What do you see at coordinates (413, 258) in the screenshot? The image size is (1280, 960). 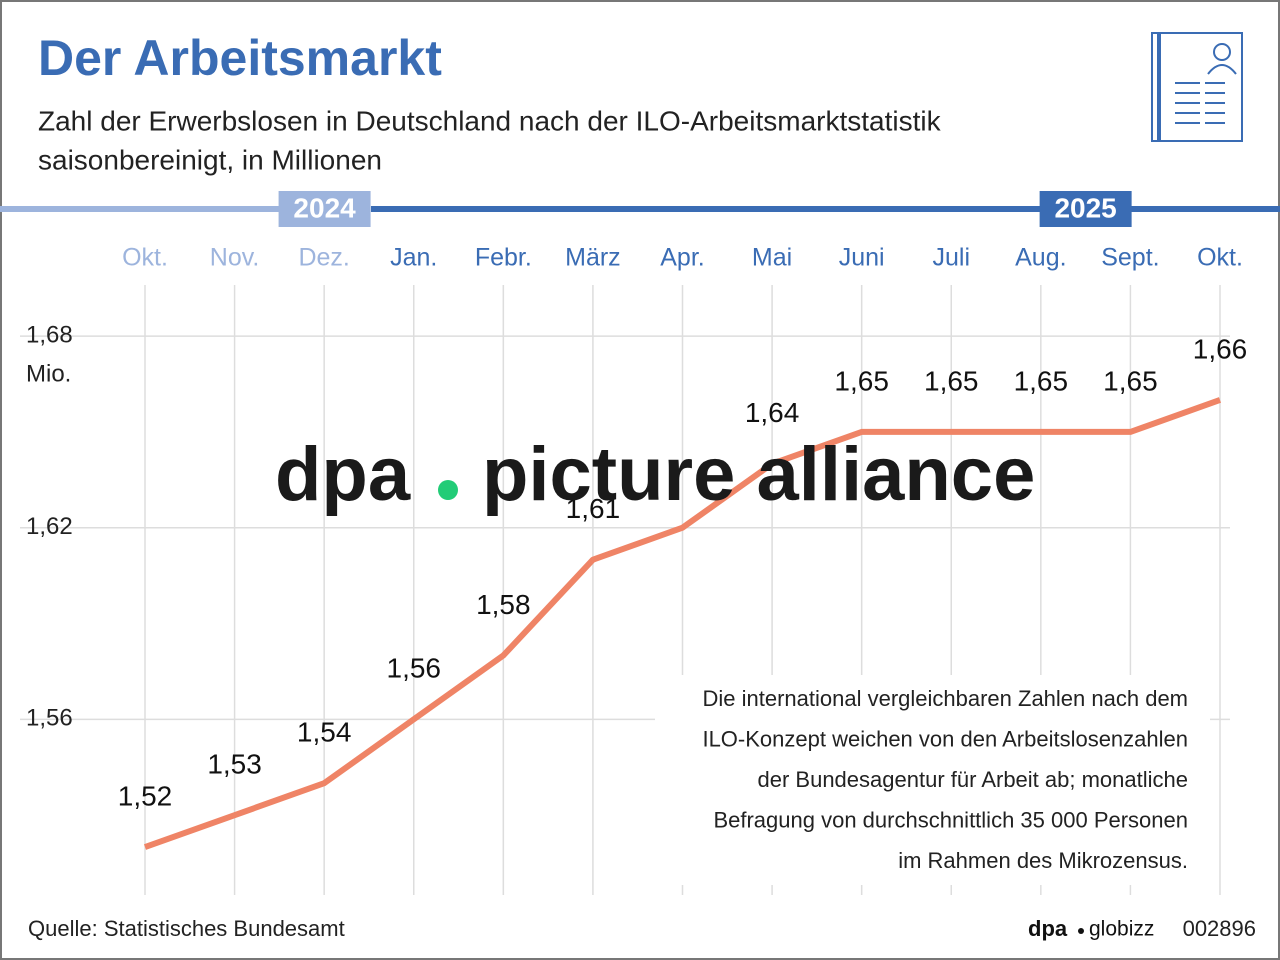 I see `x-tick-label: Jan.` at bounding box center [413, 258].